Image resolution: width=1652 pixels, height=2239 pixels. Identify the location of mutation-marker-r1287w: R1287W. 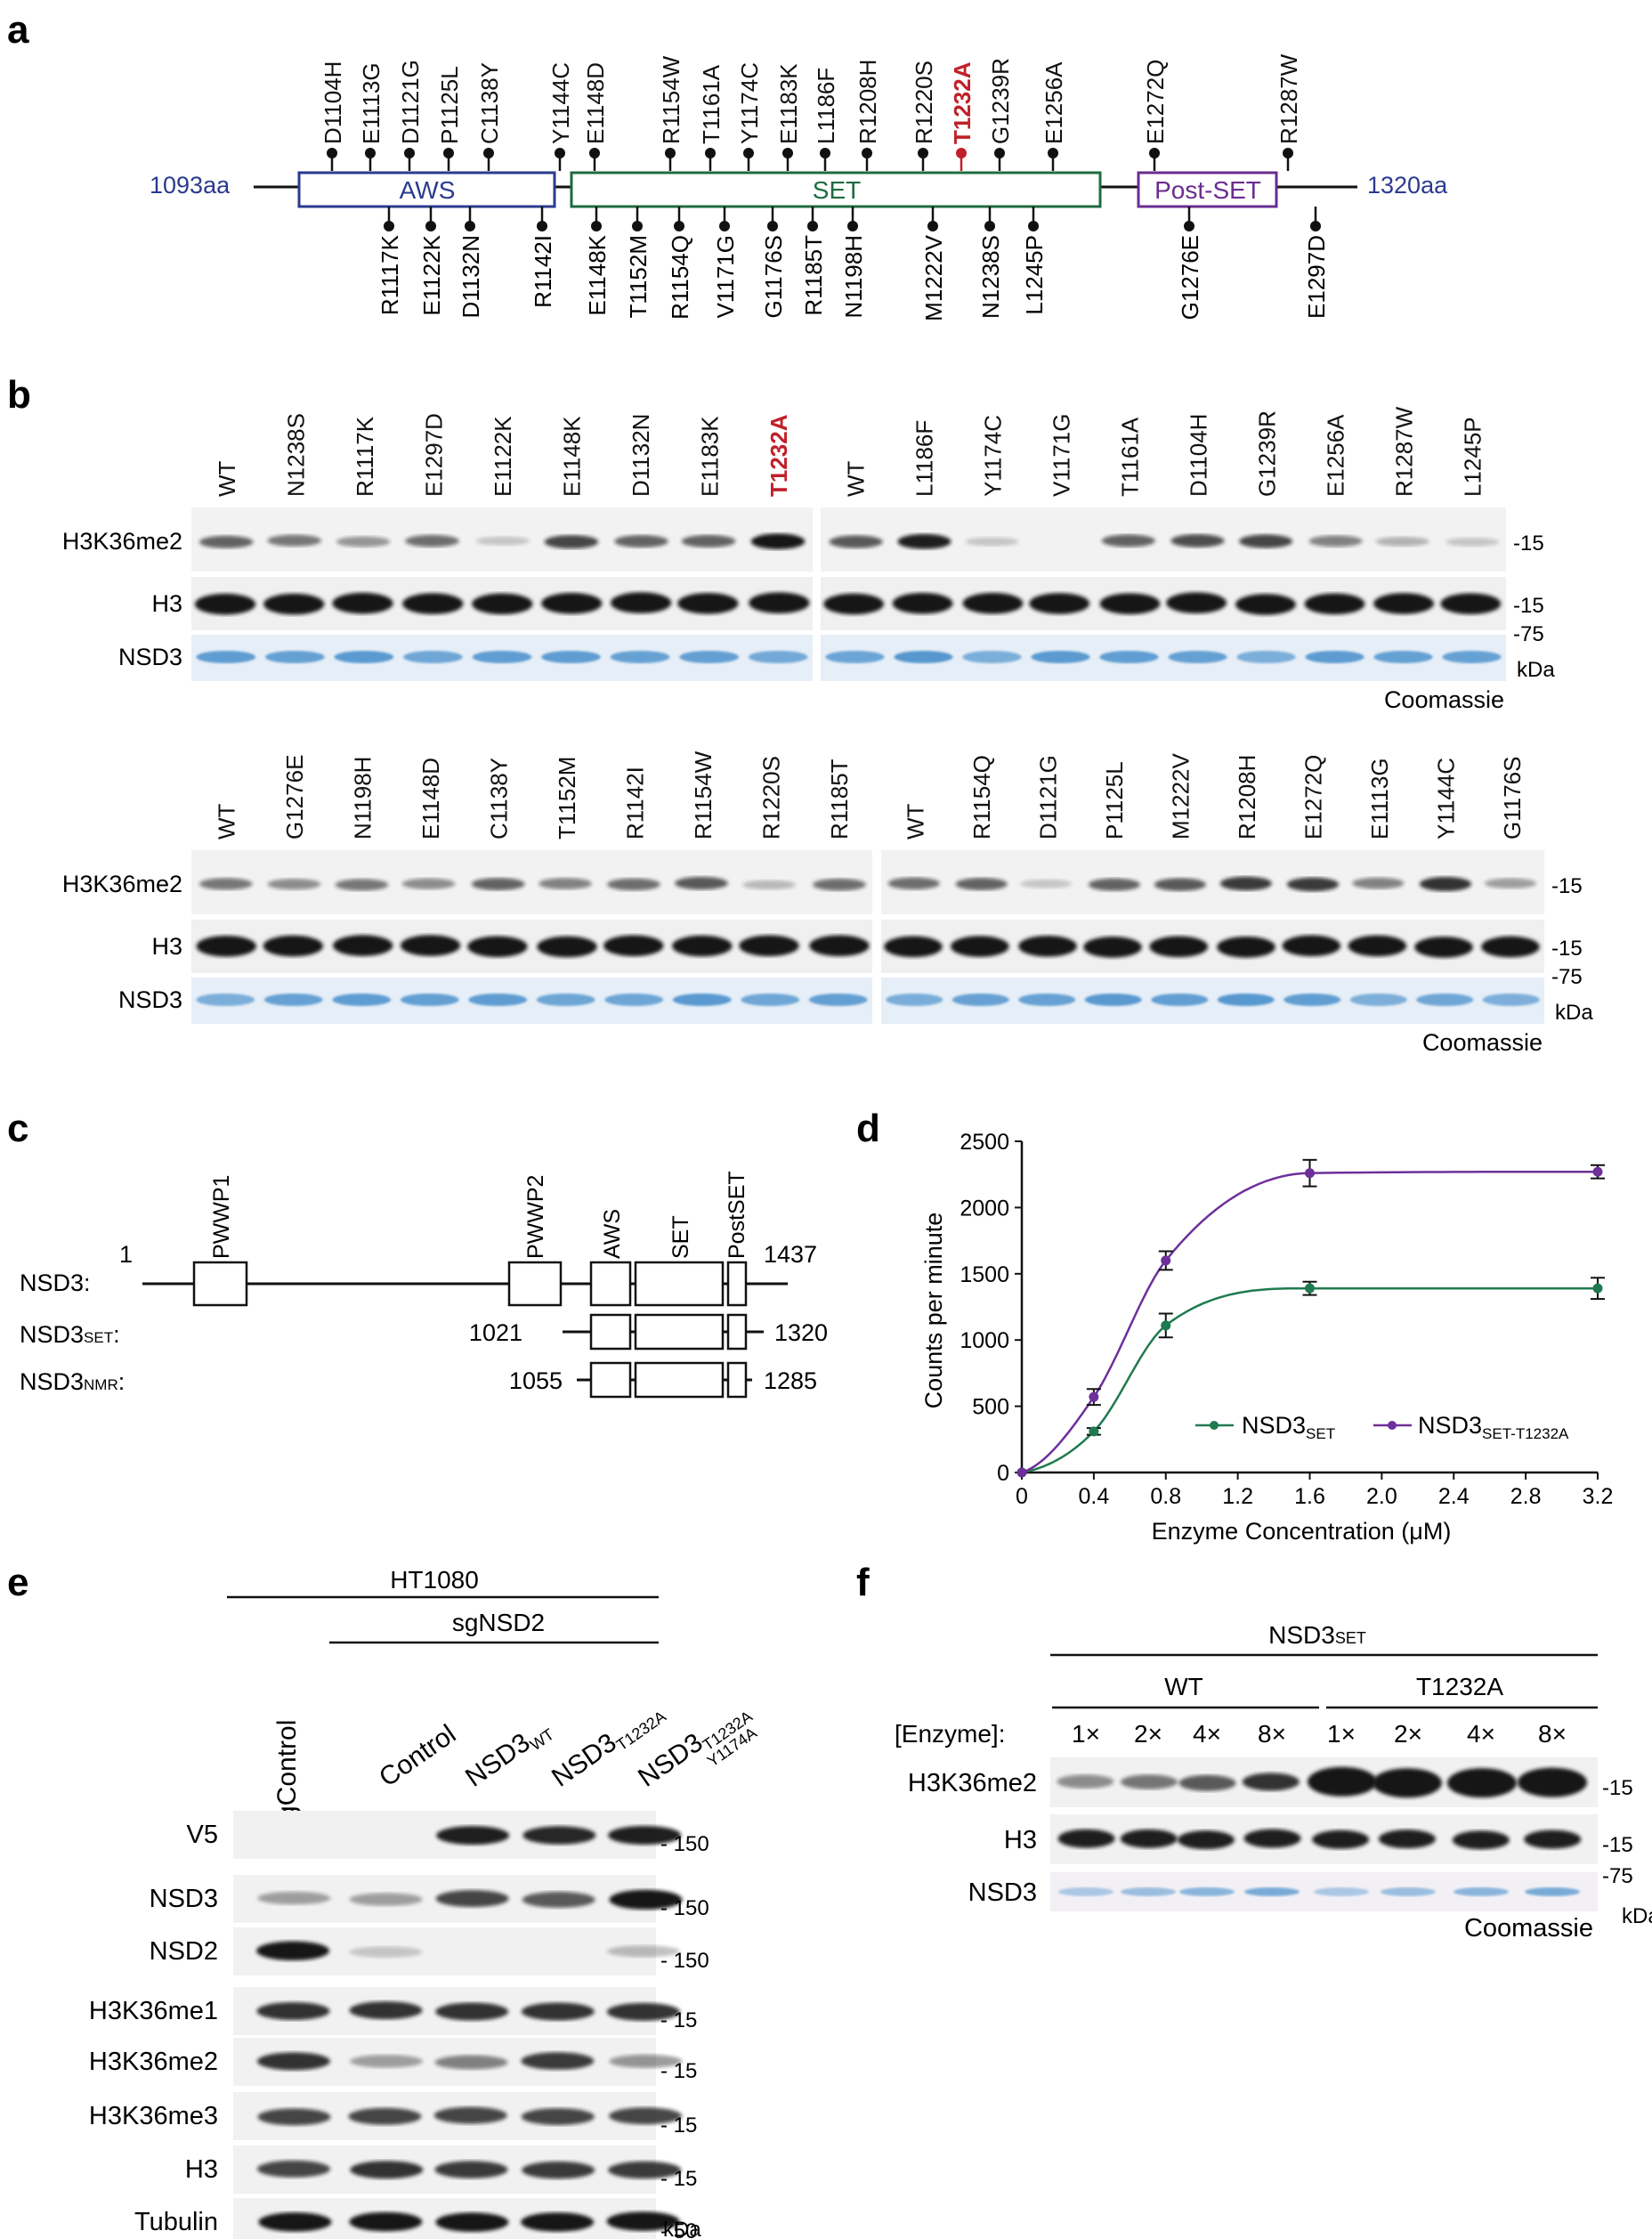
(1288, 112).